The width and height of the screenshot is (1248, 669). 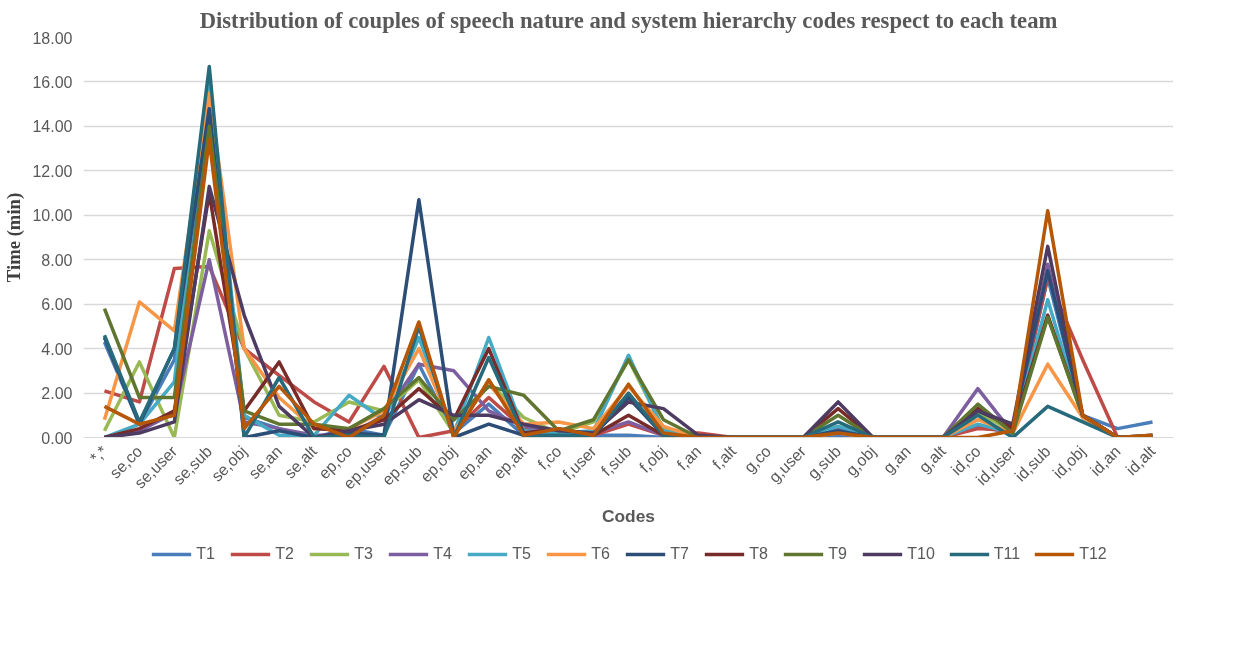 I want to click on legend-label: T2, so click(x=285, y=554).